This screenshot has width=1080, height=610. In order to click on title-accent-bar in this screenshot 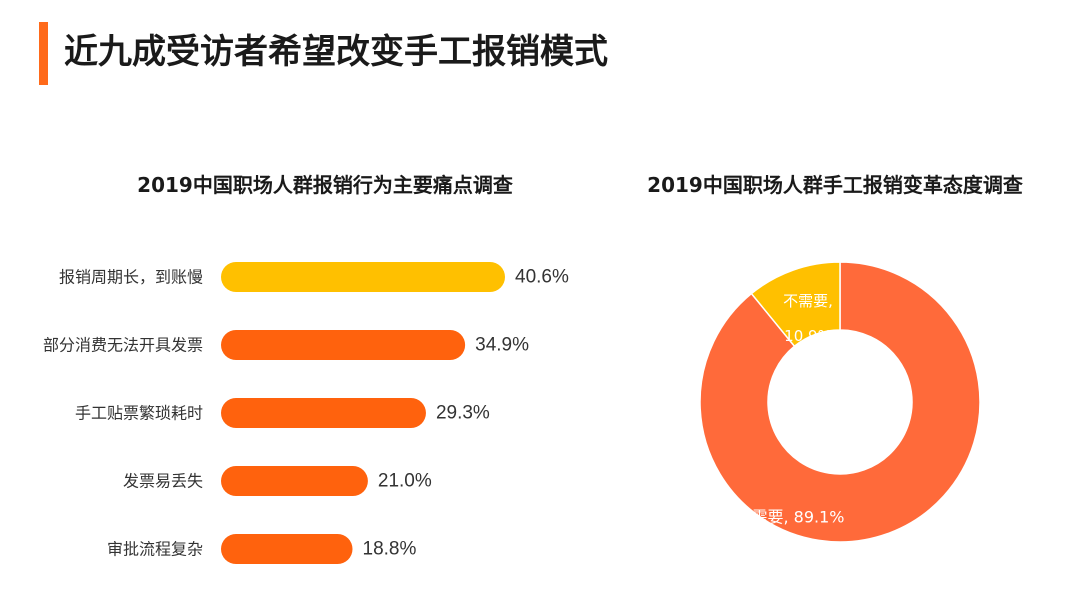, I will do `click(43, 53)`.